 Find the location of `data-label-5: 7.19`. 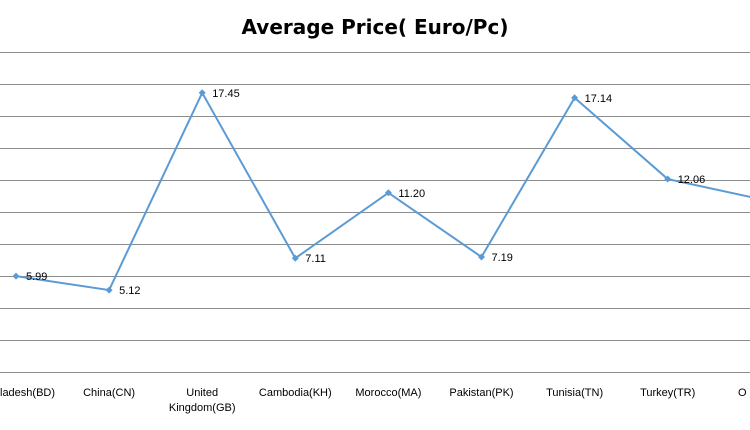

data-label-5: 7.19 is located at coordinates (502, 258).